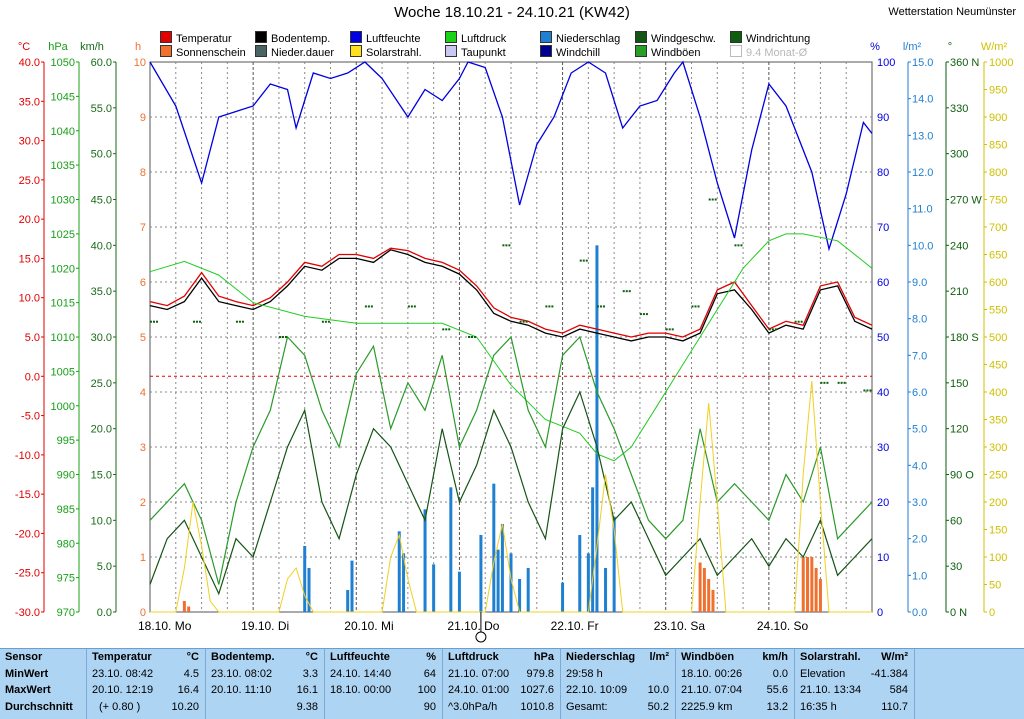  What do you see at coordinates (92, 47) in the screenshot?
I see `wind-axis-unit: km/h` at bounding box center [92, 47].